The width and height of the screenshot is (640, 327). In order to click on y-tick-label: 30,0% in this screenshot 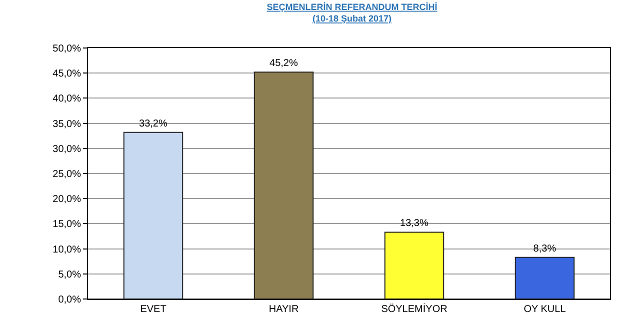, I will do `click(67, 149)`.